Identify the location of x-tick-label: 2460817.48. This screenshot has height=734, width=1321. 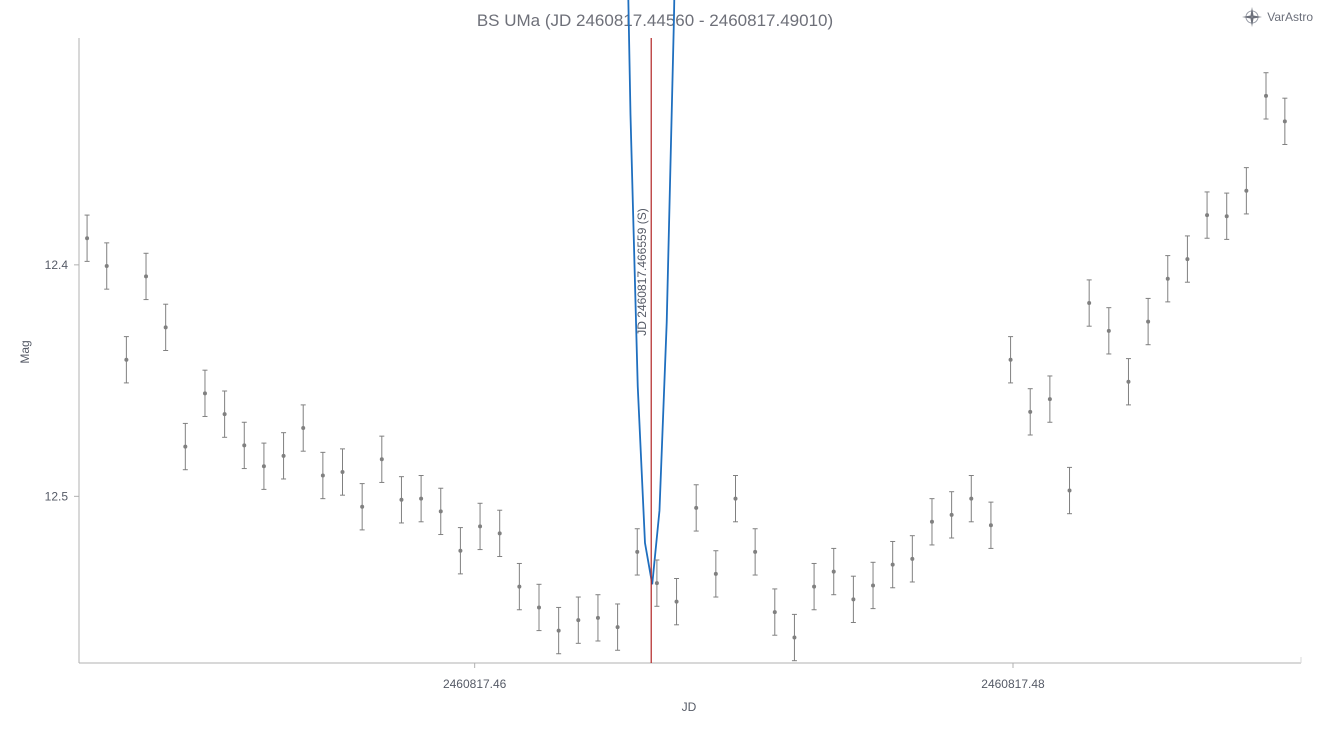
(1013, 684).